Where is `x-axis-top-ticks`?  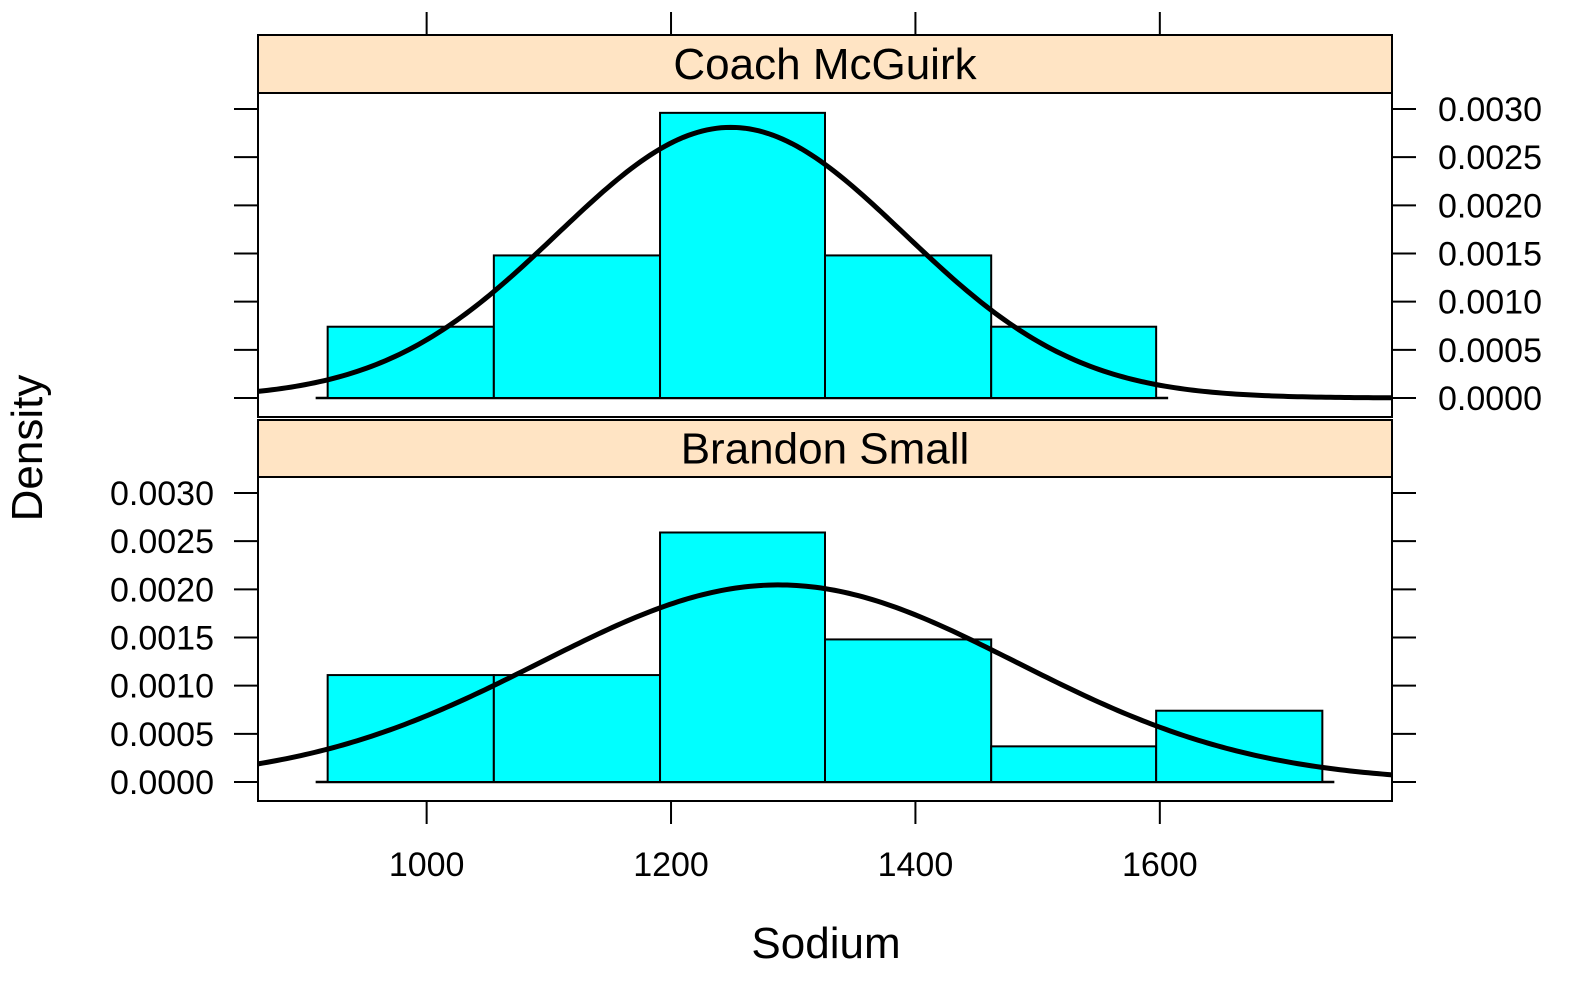 x-axis-top-ticks is located at coordinates (793, 23).